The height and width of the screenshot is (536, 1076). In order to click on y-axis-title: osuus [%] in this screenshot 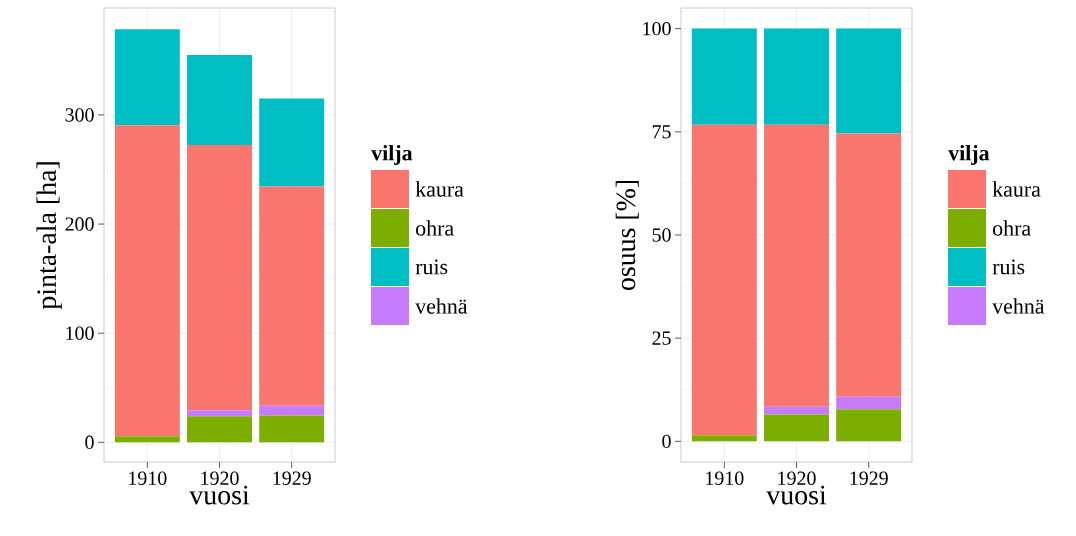, I will do `click(627, 235)`.